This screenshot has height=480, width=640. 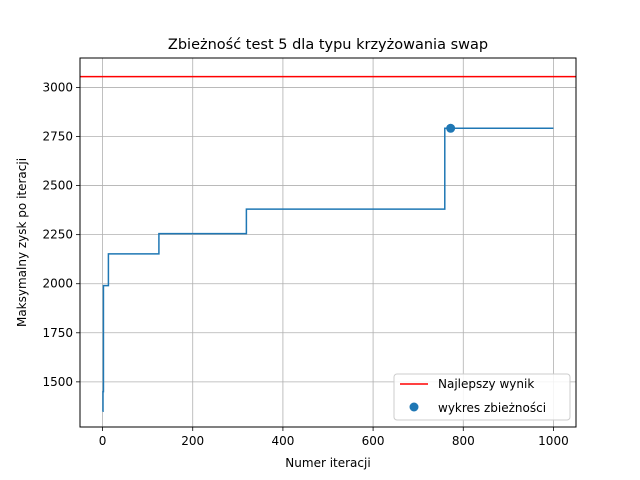 What do you see at coordinates (282, 441) in the screenshot?
I see `x-tick-label: 400` at bounding box center [282, 441].